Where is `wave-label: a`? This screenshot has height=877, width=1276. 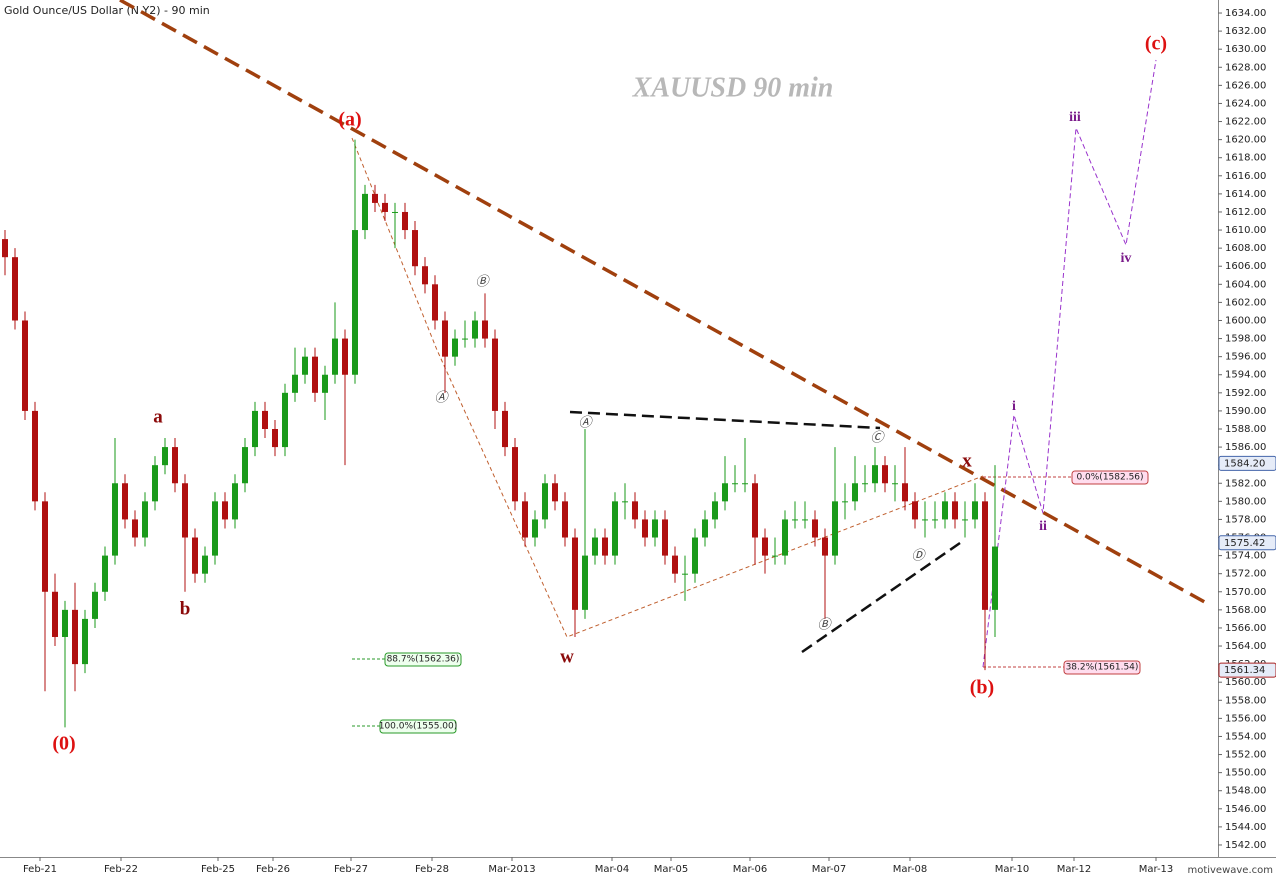
wave-label: a is located at coordinates (158, 416).